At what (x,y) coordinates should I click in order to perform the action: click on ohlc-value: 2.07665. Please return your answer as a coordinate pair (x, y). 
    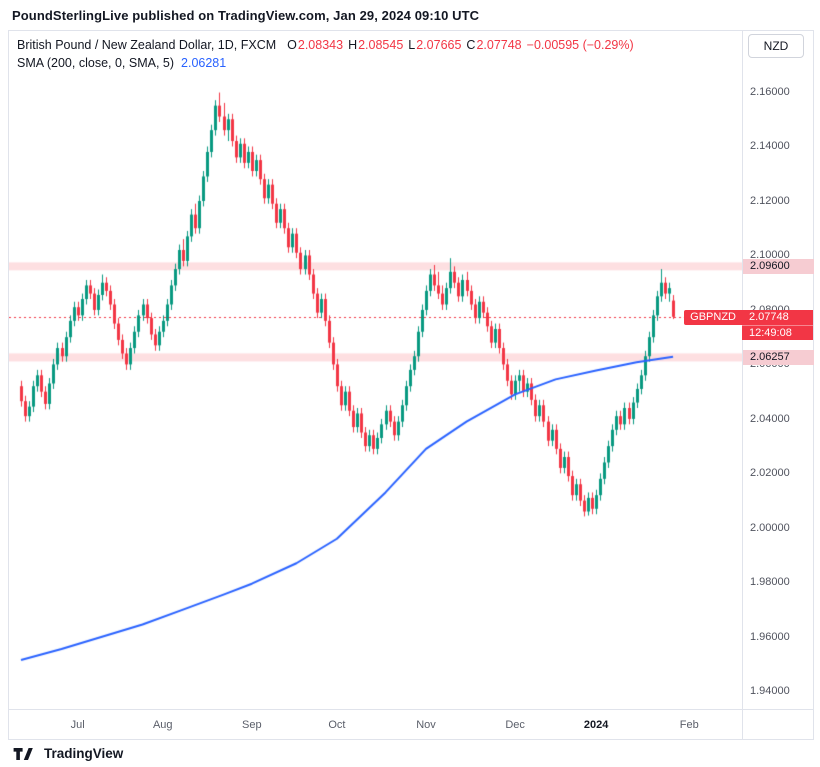
    Looking at the image, I should click on (439, 45).